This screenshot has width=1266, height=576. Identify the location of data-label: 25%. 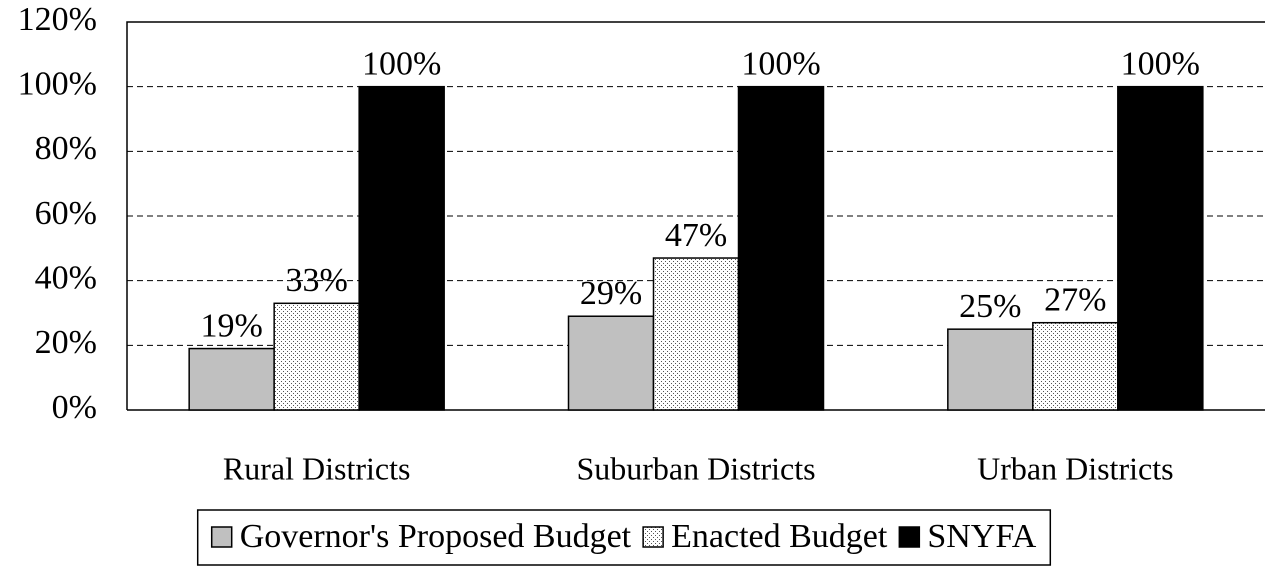
(990, 306).